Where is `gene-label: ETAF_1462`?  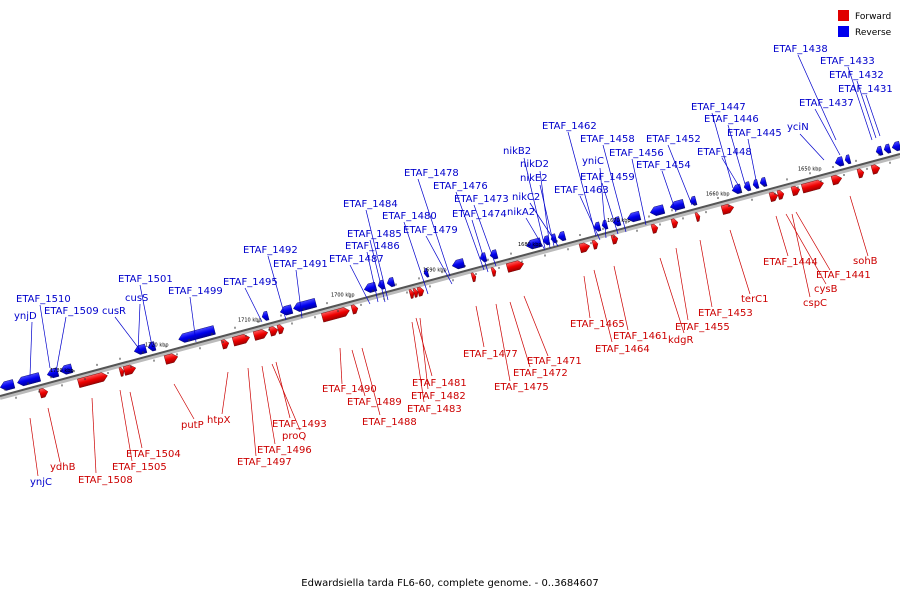 gene-label: ETAF_1462 is located at coordinates (569, 126).